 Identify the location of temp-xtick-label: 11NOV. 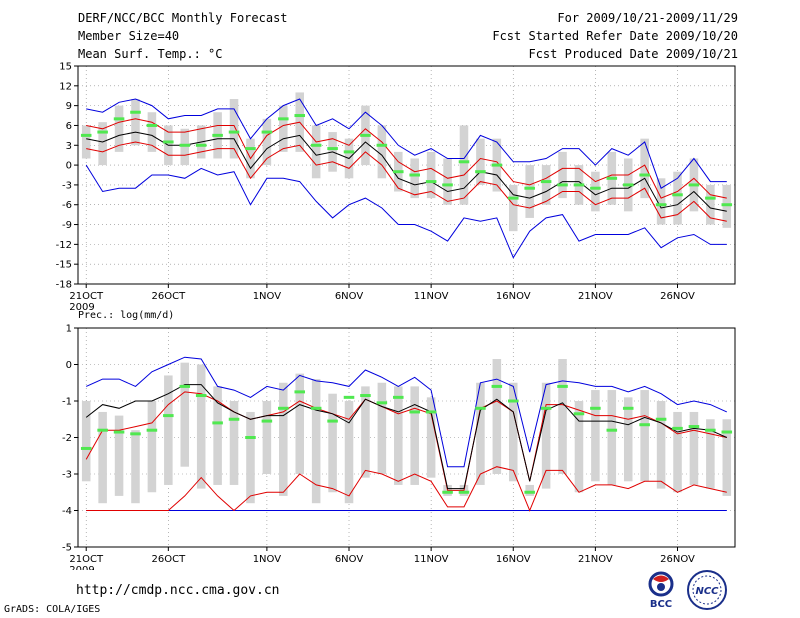
(431, 296).